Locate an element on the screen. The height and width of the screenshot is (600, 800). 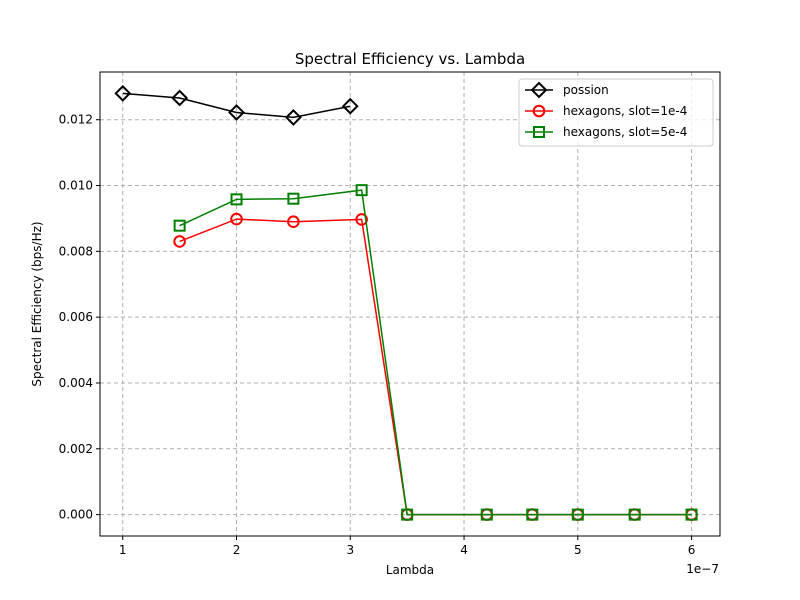
y-tick-label: 0.006 is located at coordinates (76, 317).